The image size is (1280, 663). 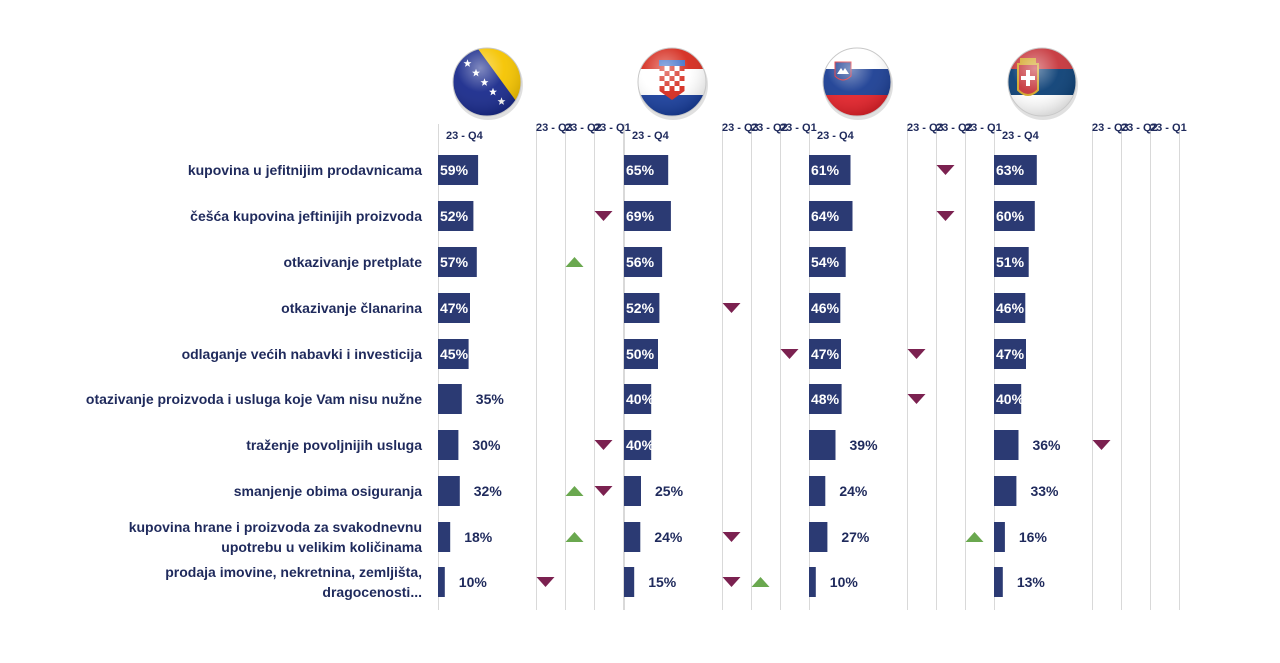 What do you see at coordinates (640, 216) in the screenshot?
I see `data-label: 69%` at bounding box center [640, 216].